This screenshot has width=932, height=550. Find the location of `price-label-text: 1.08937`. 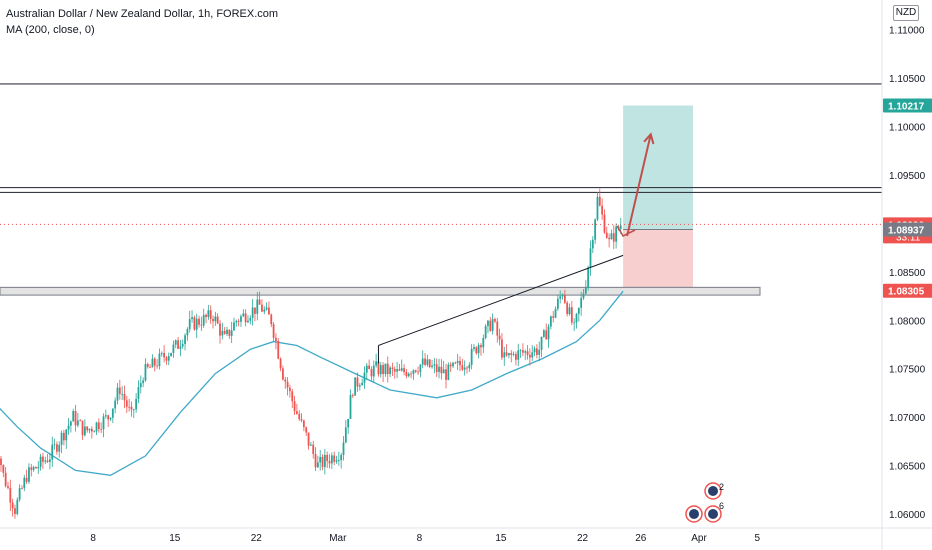

price-label-text: 1.08937 is located at coordinates (906, 231).